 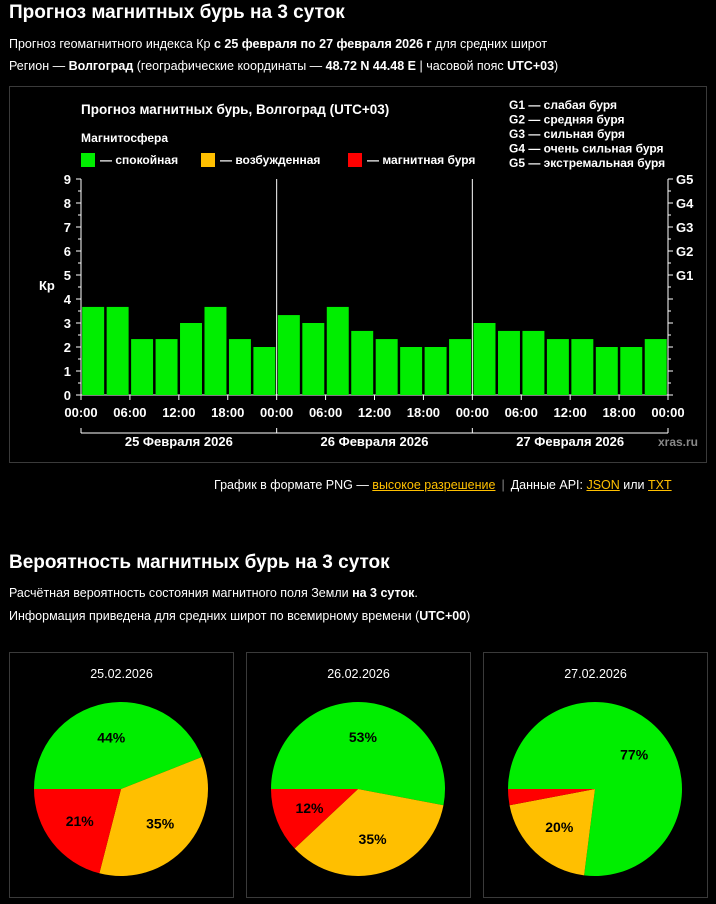 What do you see at coordinates (548, 485) in the screenshot?
I see `api-label: Данные API:` at bounding box center [548, 485].